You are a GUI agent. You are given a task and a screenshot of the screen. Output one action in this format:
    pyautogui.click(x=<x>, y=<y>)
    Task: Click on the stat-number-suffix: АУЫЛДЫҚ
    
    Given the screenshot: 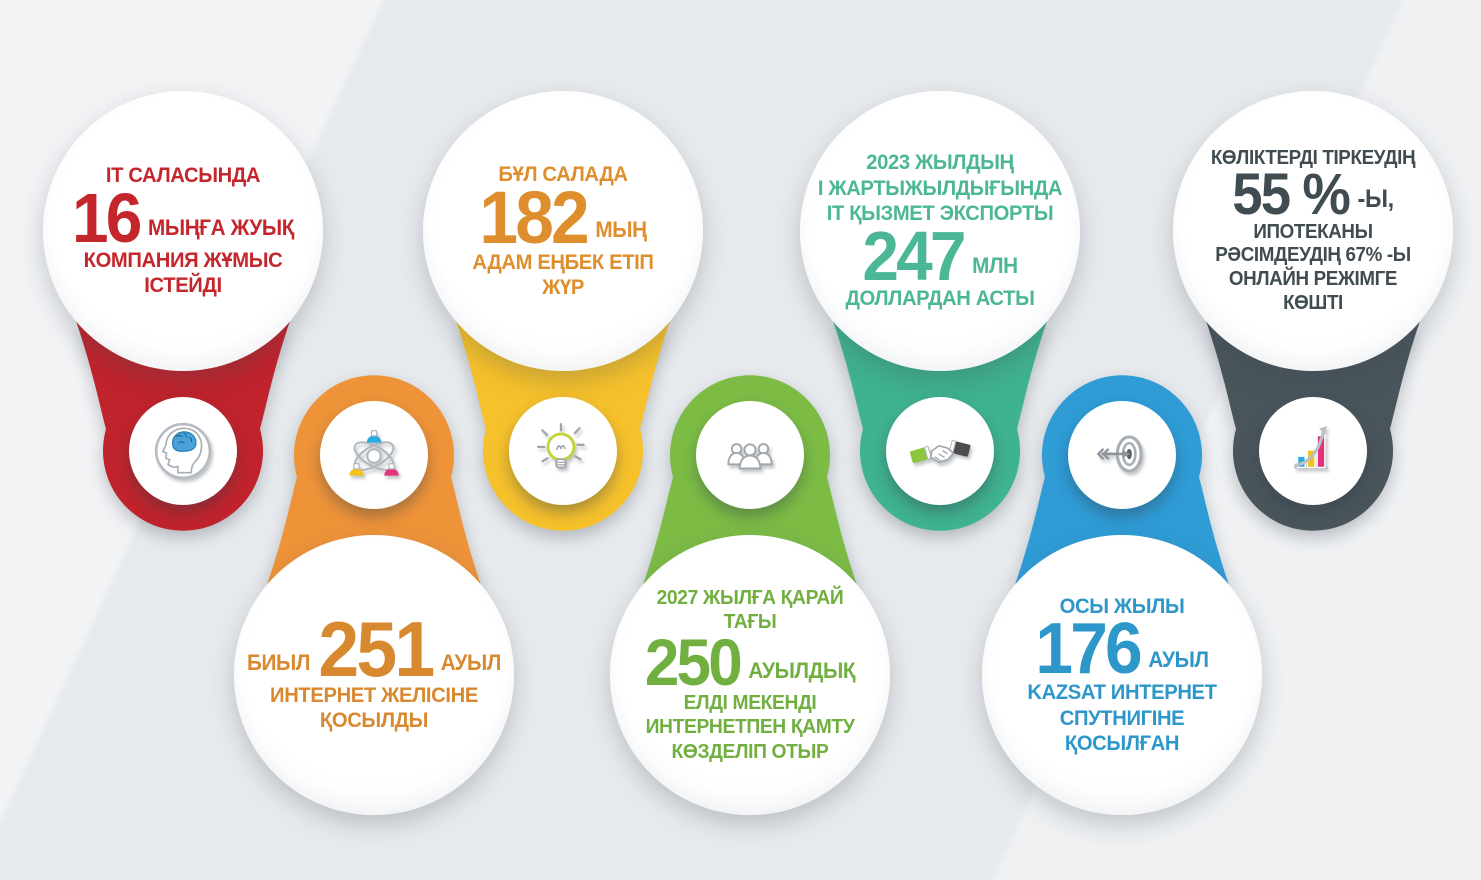 What is the action you would take?
    pyautogui.click(x=802, y=671)
    